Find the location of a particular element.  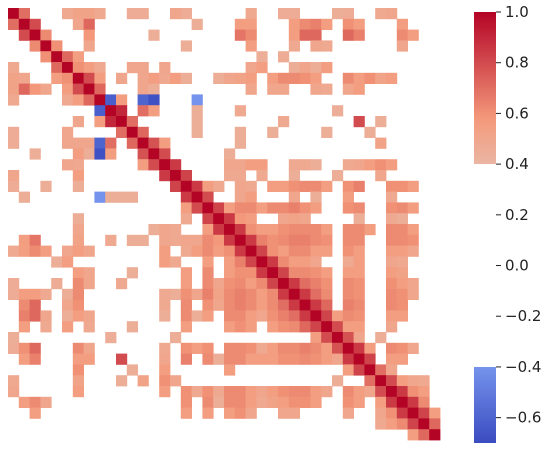

colorbar-tick-label: 0.4 is located at coordinates (517, 164).